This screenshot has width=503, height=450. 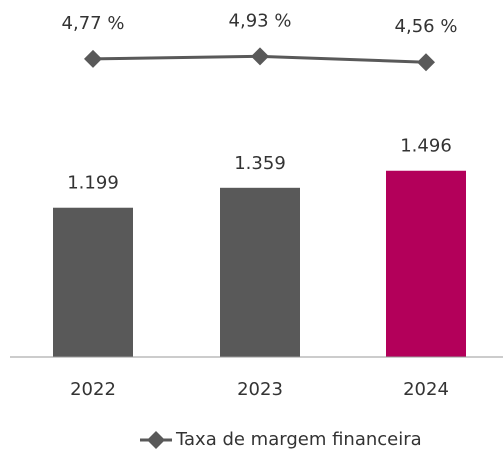 I want to click on line-value-label: 4,56 %, so click(x=426, y=26).